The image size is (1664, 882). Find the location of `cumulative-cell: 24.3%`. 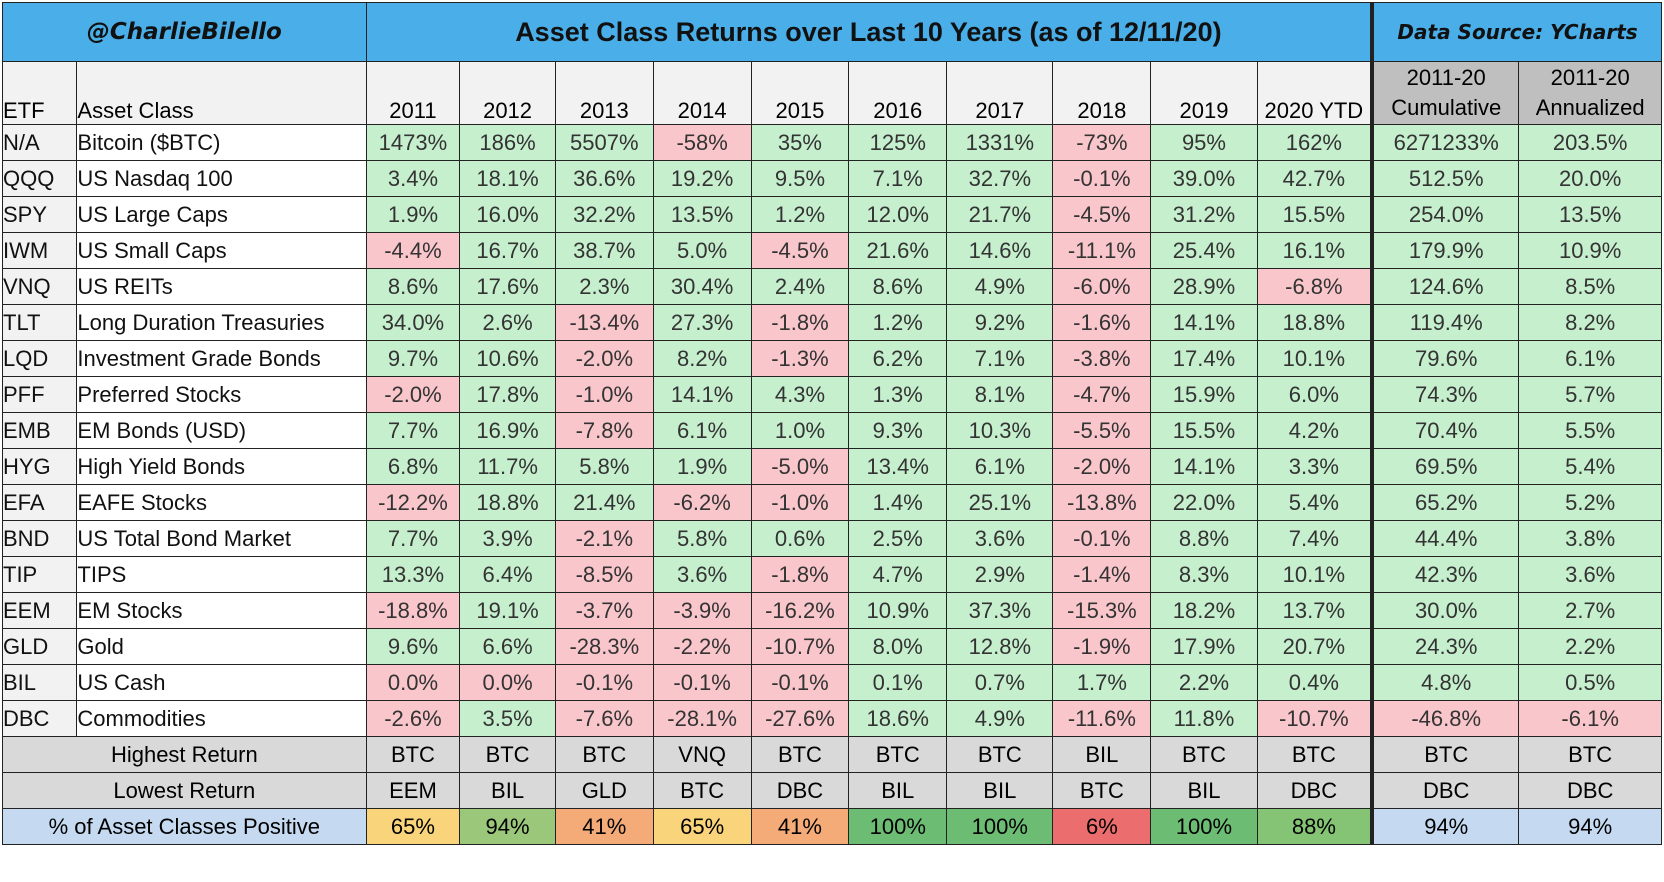

cumulative-cell: 24.3% is located at coordinates (1445, 646).